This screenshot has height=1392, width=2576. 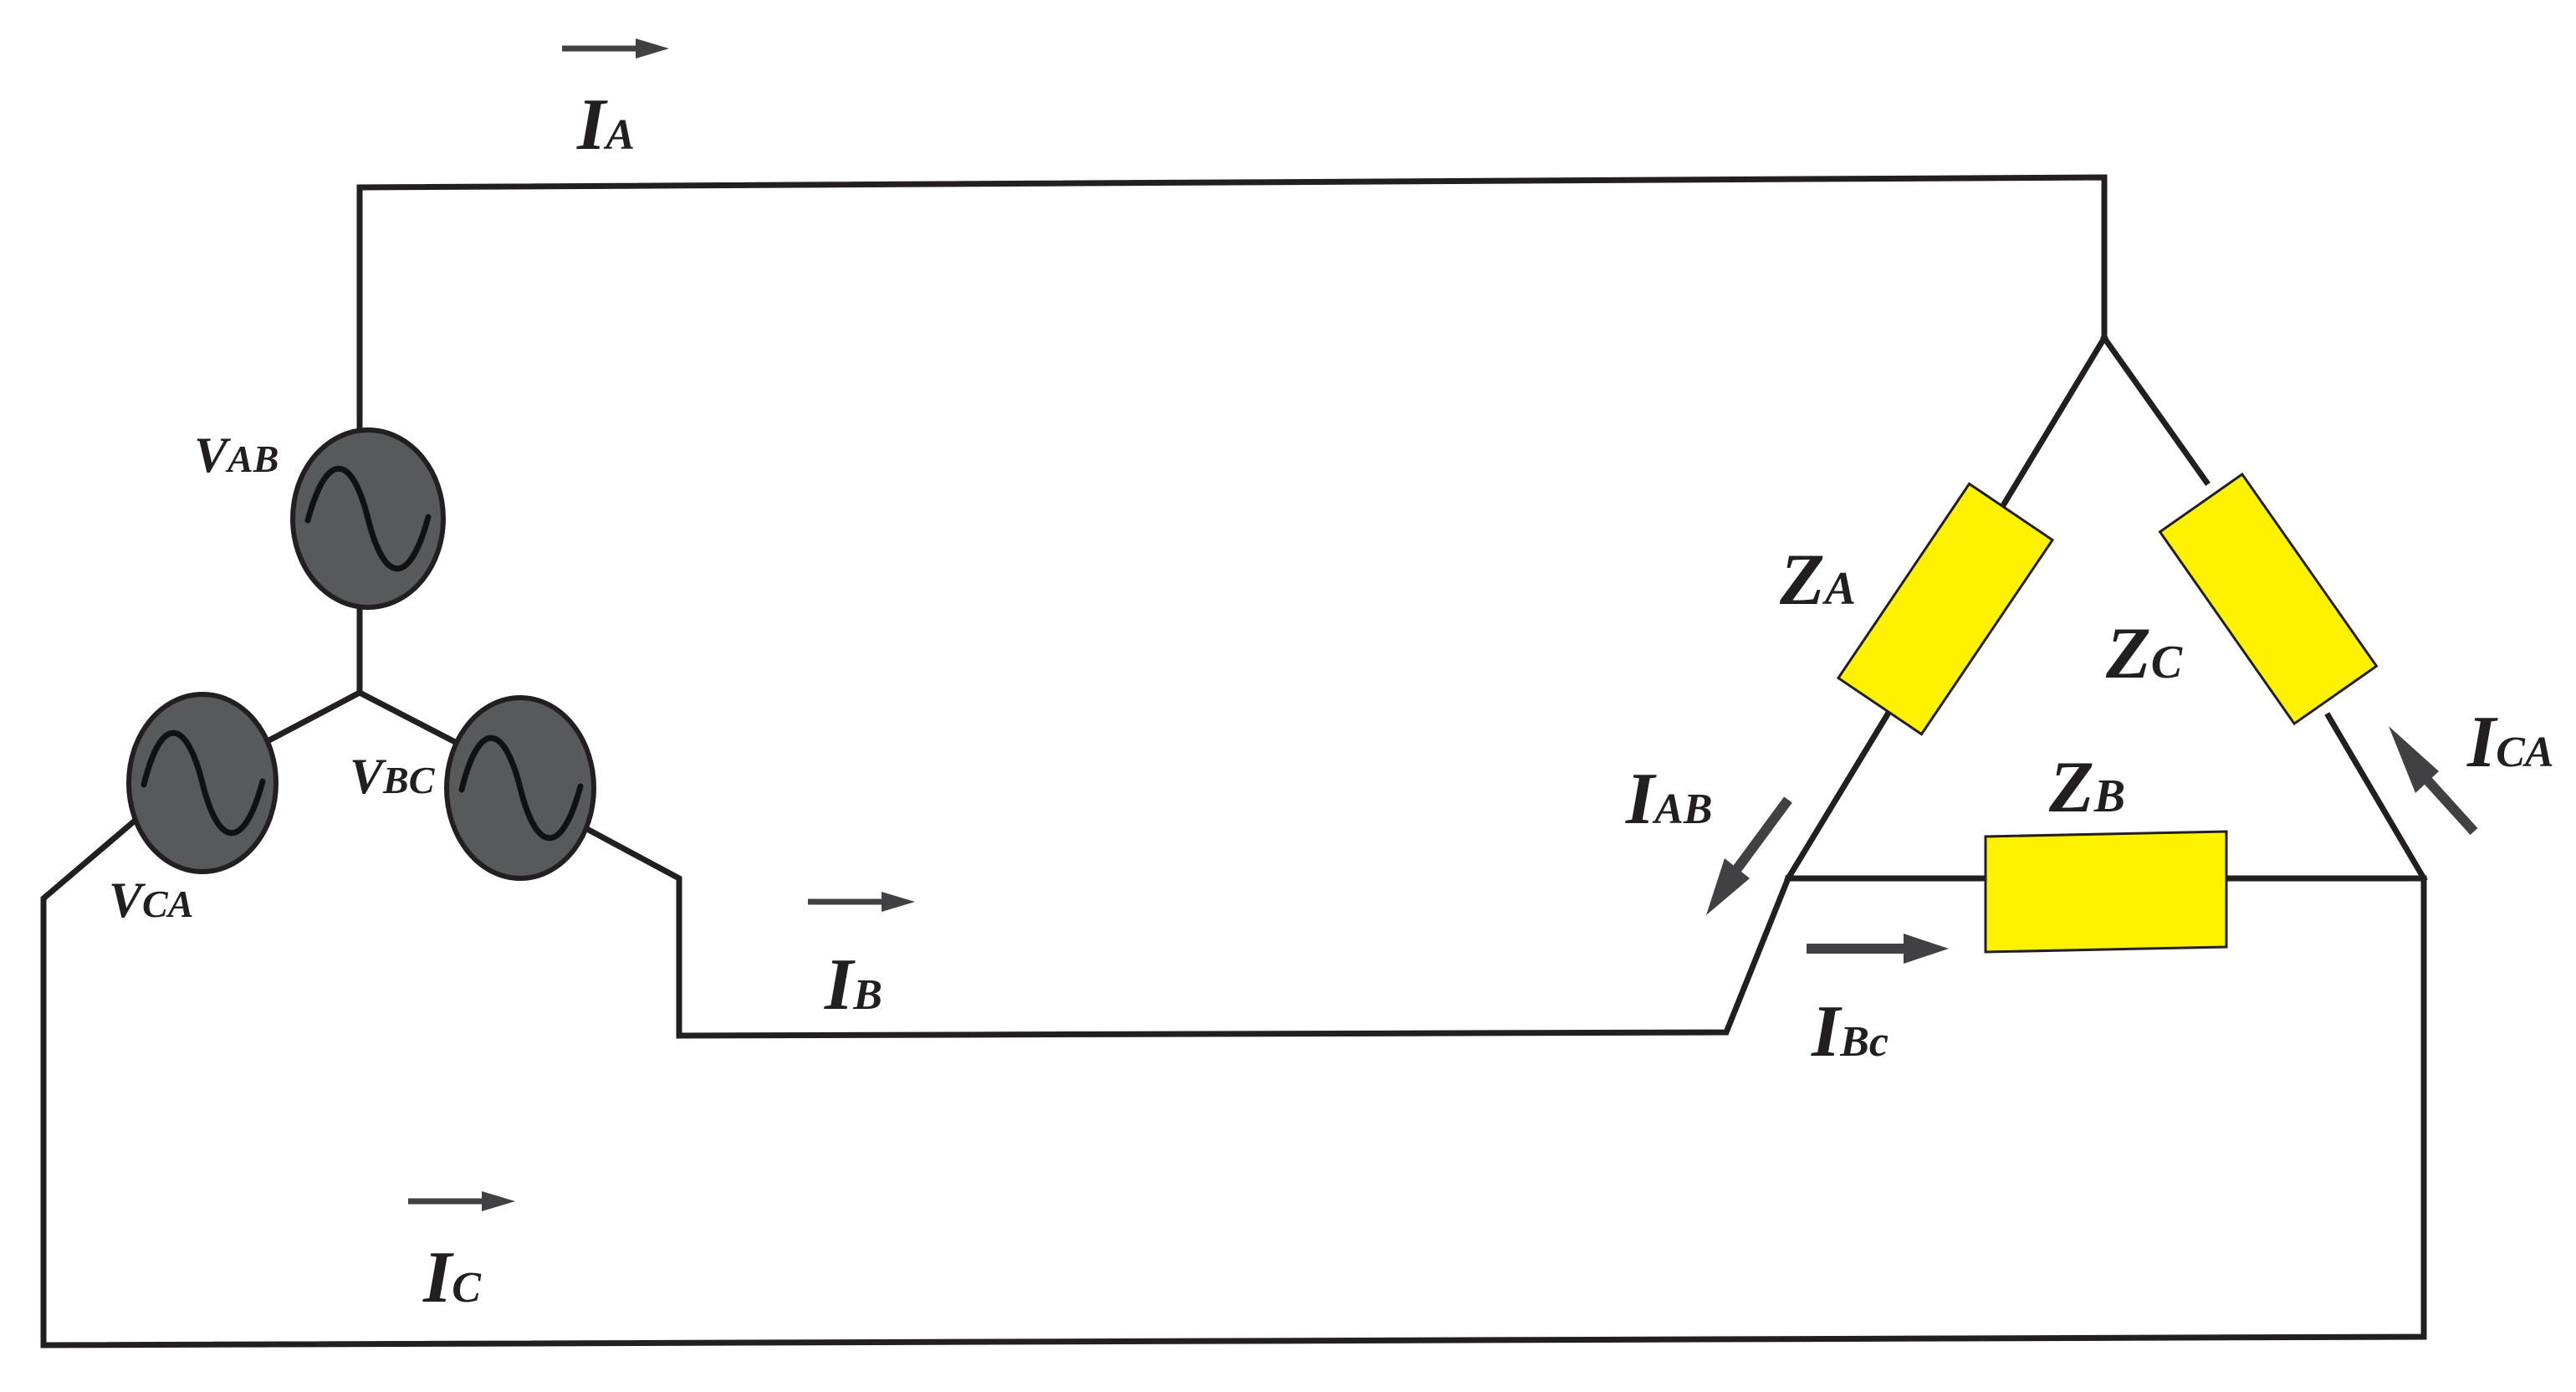 I want to click on label-zb-main: Z, so click(x=2071, y=788).